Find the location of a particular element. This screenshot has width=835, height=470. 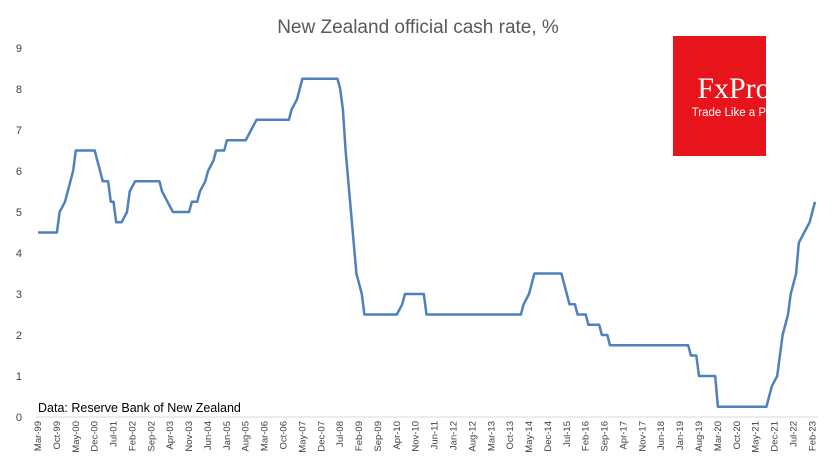

x-tick-label: Jan-12 is located at coordinates (453, 435).